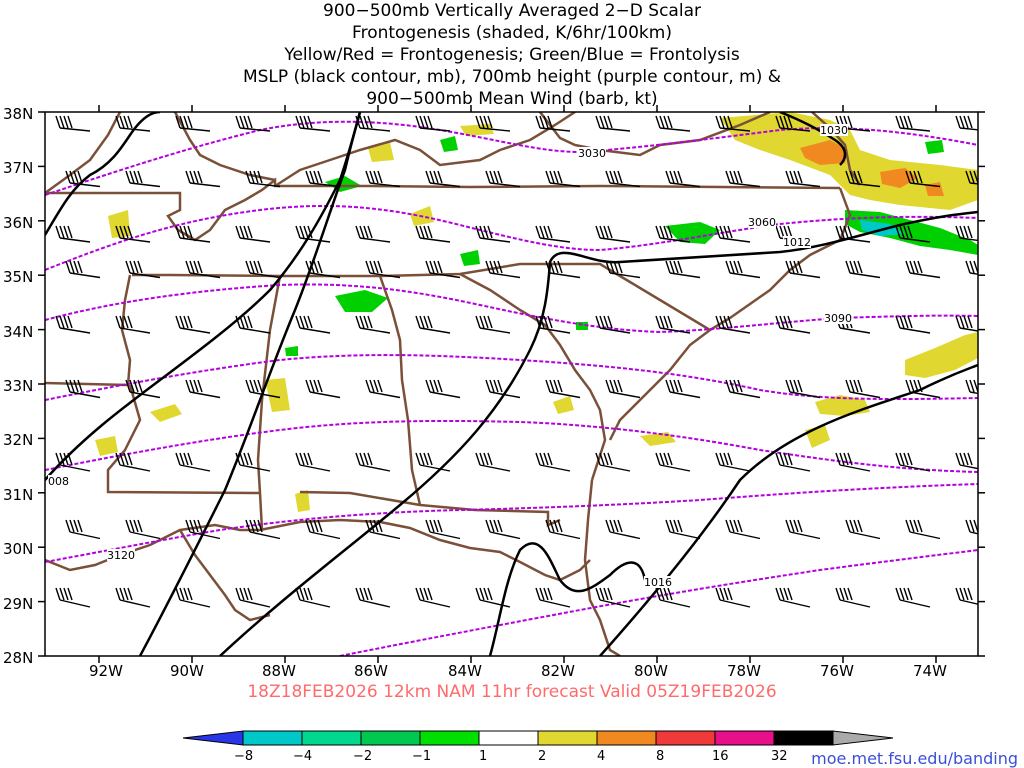 This screenshot has height=768, width=1024. Describe the element at coordinates (660, 756) in the screenshot. I see `colorbar-label: 8` at that location.